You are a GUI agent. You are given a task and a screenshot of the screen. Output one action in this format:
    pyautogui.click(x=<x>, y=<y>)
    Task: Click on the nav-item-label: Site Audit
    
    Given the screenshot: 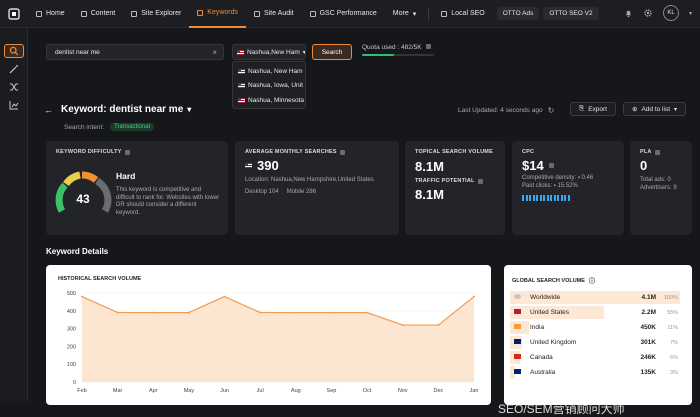 What is the action you would take?
    pyautogui.click(x=279, y=13)
    